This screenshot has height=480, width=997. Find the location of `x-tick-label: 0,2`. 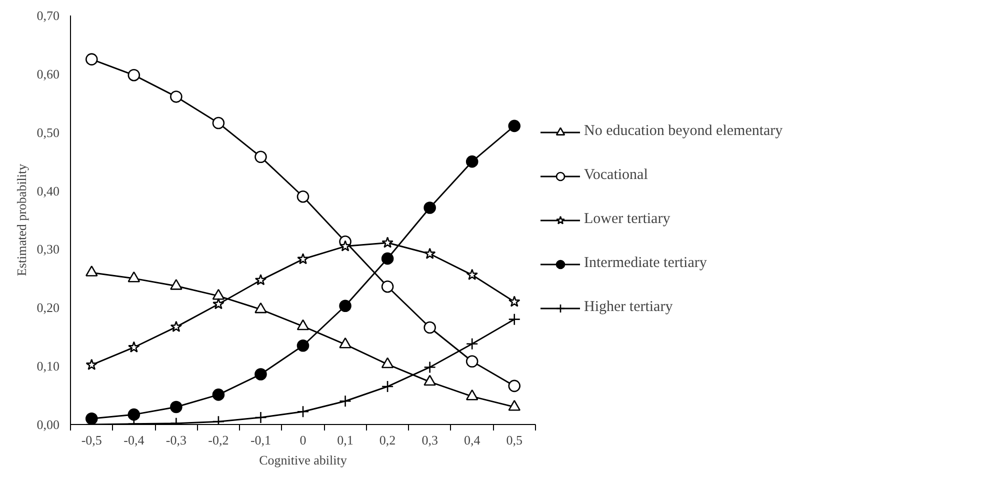

x-tick-label: 0,2 is located at coordinates (387, 440).